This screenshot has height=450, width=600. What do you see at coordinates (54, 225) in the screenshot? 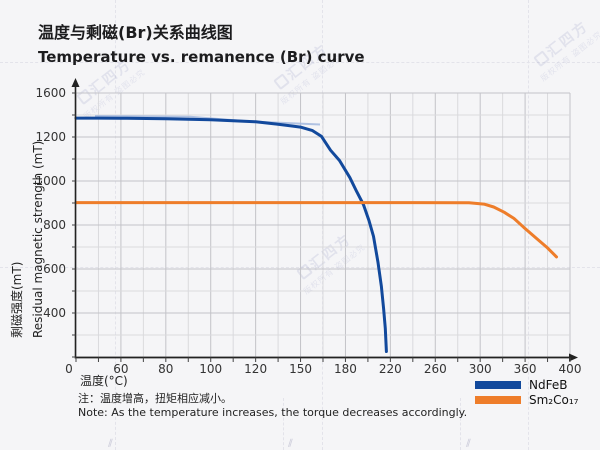
I see `y-tick-label: 800` at bounding box center [54, 225].